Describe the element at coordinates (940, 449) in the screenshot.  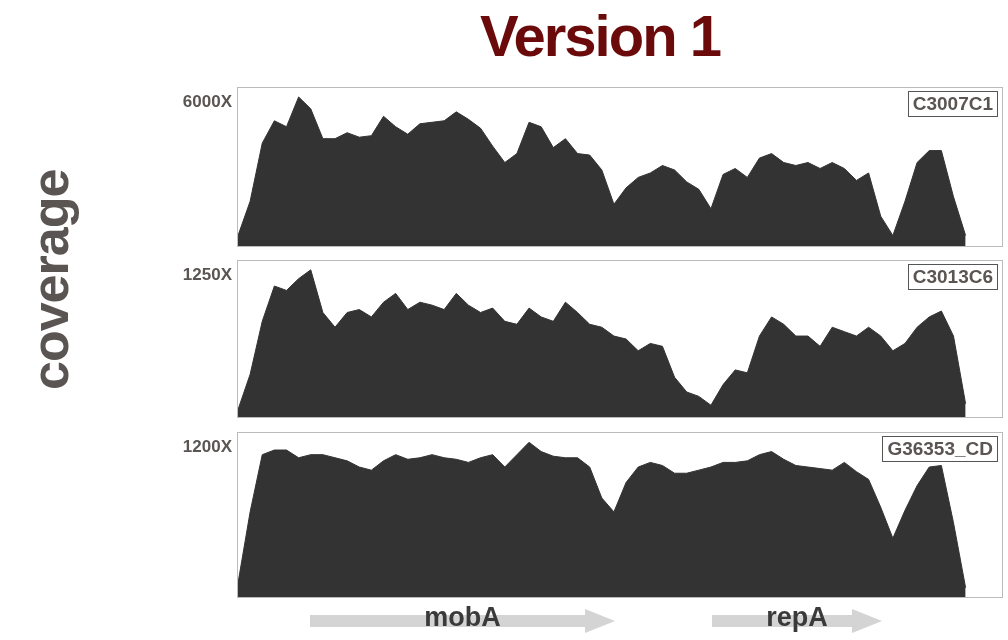
I see `annotation: G36353_CD` at that location.